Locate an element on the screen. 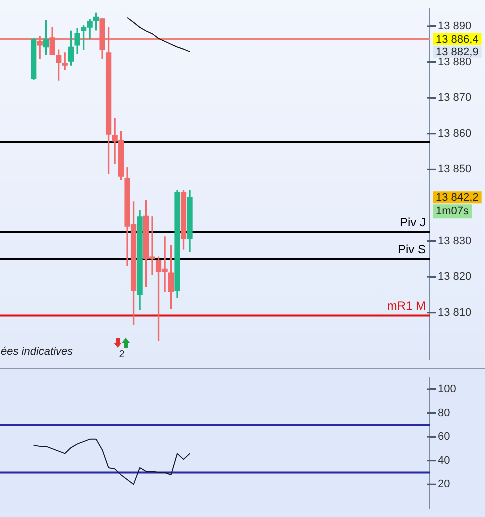 This screenshot has width=485, height=517. y-tick-label: 40 is located at coordinates (444, 460).